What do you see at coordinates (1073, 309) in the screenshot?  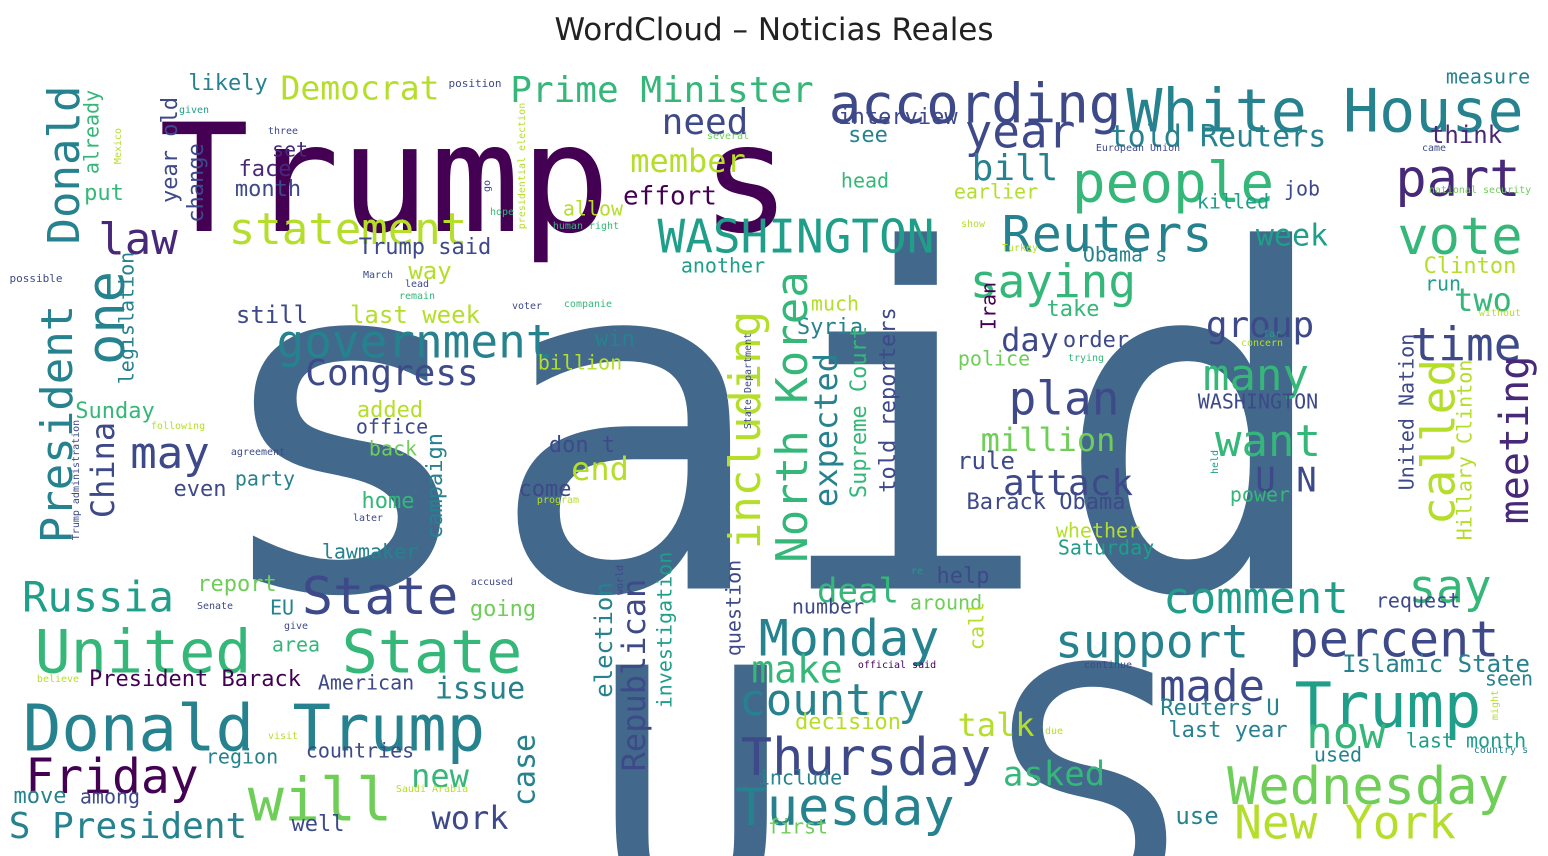 I see `word-take: take` at bounding box center [1073, 309].